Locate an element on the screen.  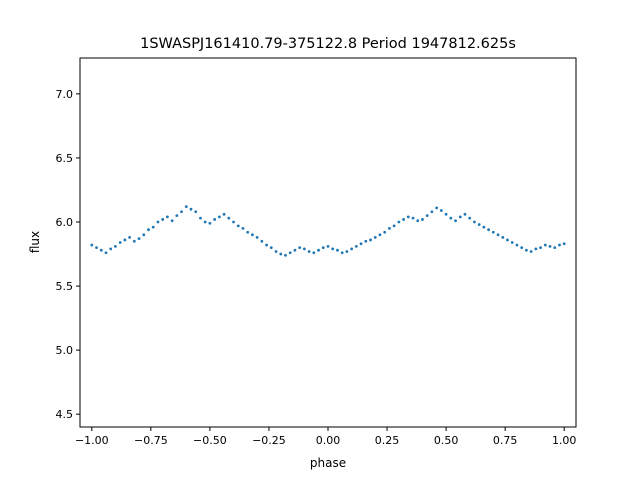
y-tick-label: 4.5 is located at coordinates (65, 414).